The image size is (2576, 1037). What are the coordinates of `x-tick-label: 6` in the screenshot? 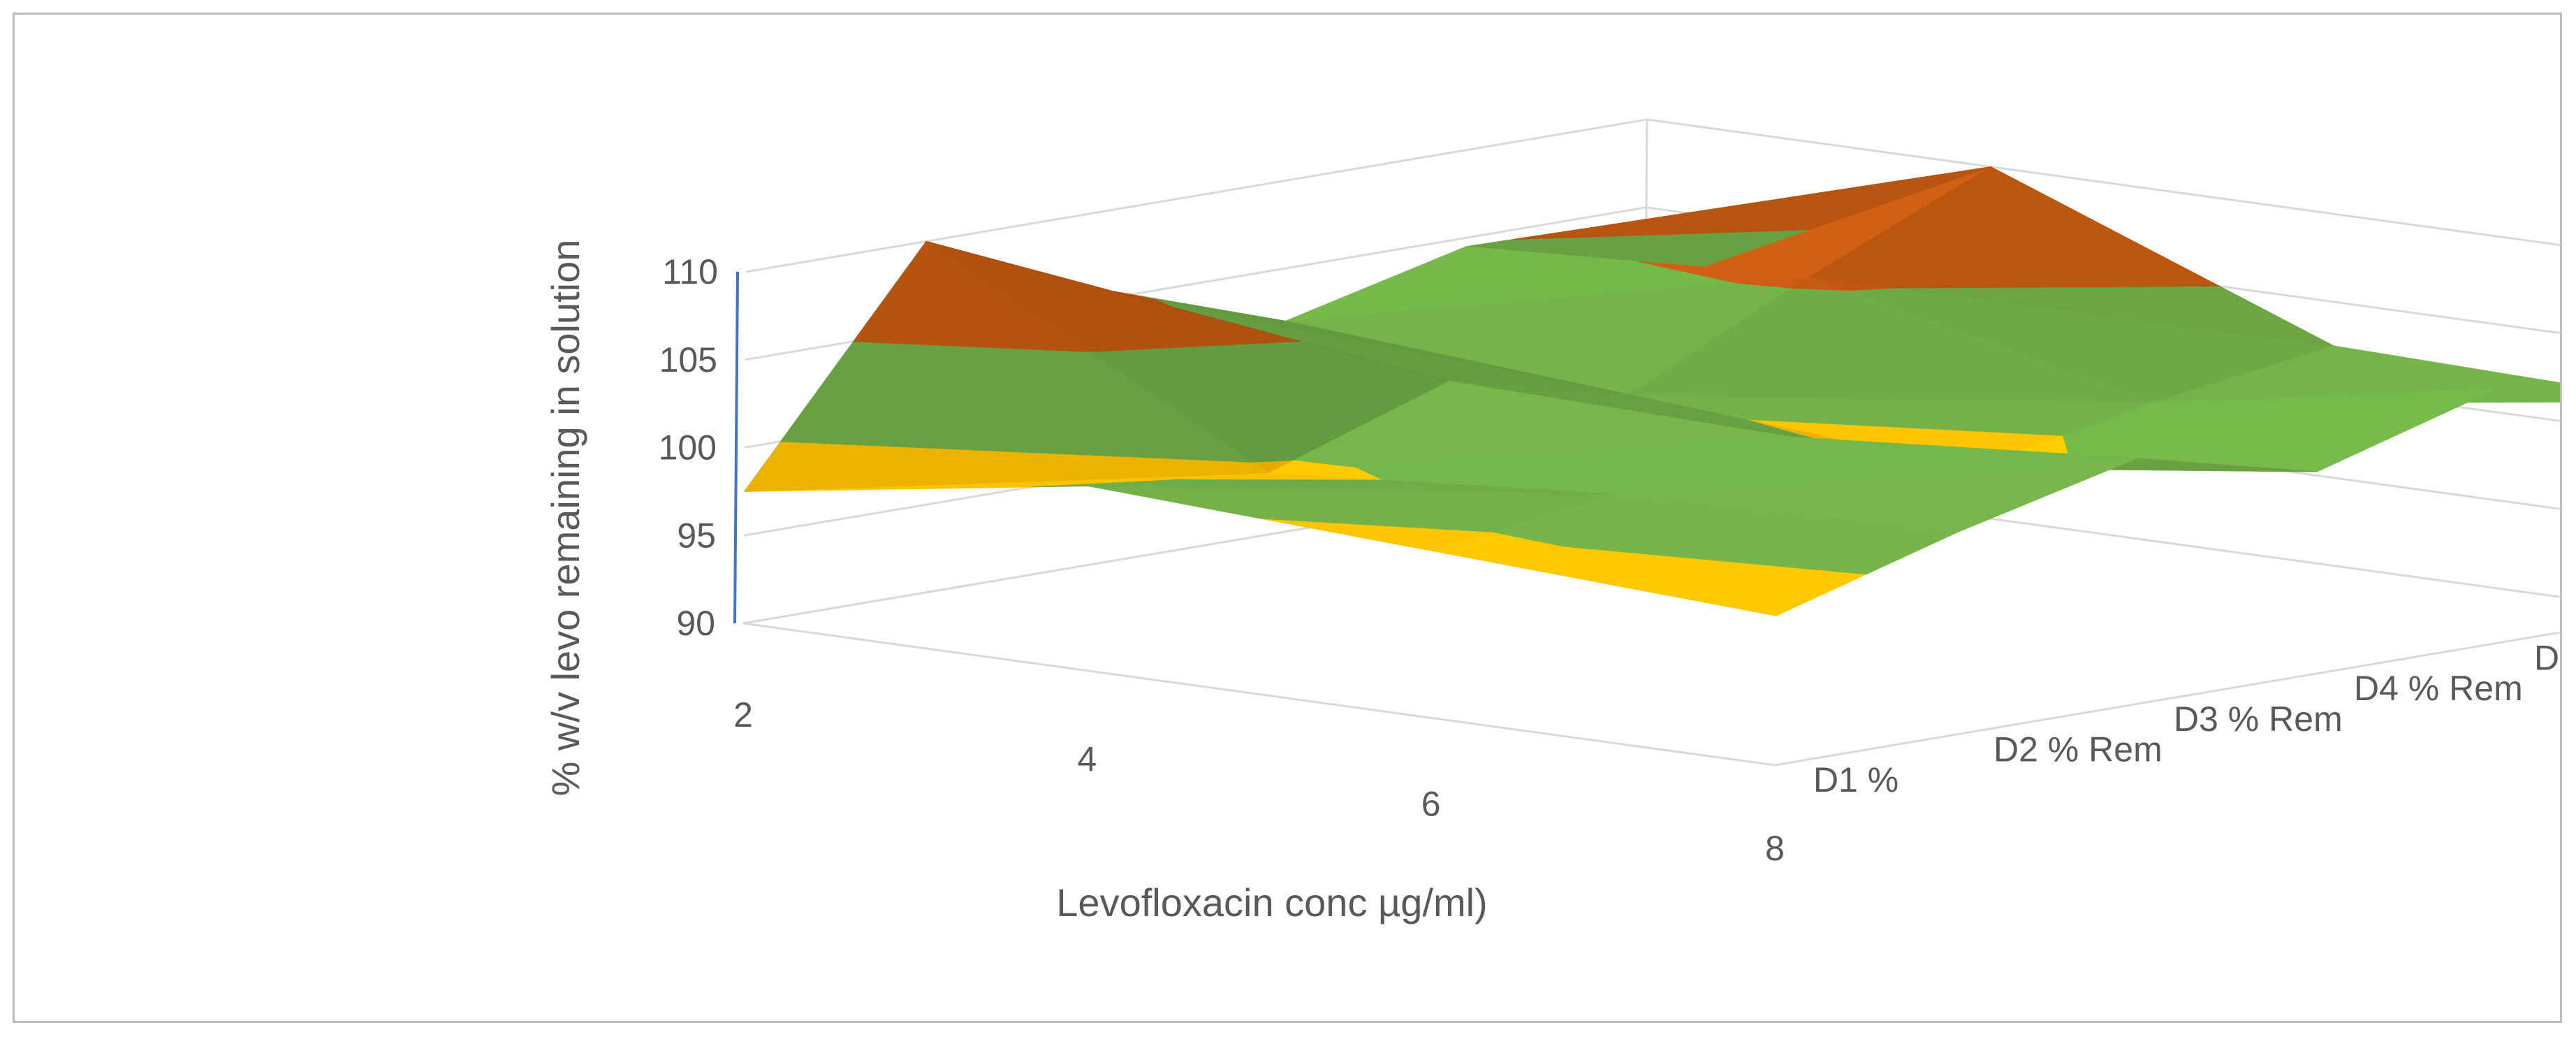 It's located at (1431, 803).